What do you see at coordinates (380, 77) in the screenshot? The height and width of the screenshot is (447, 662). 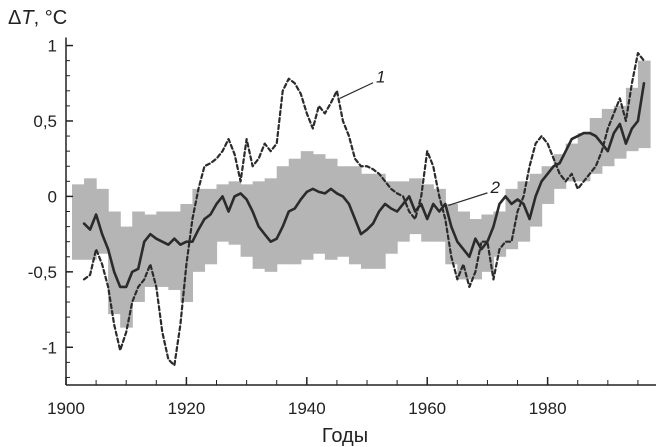 I see `series-1-label: 1` at bounding box center [380, 77].